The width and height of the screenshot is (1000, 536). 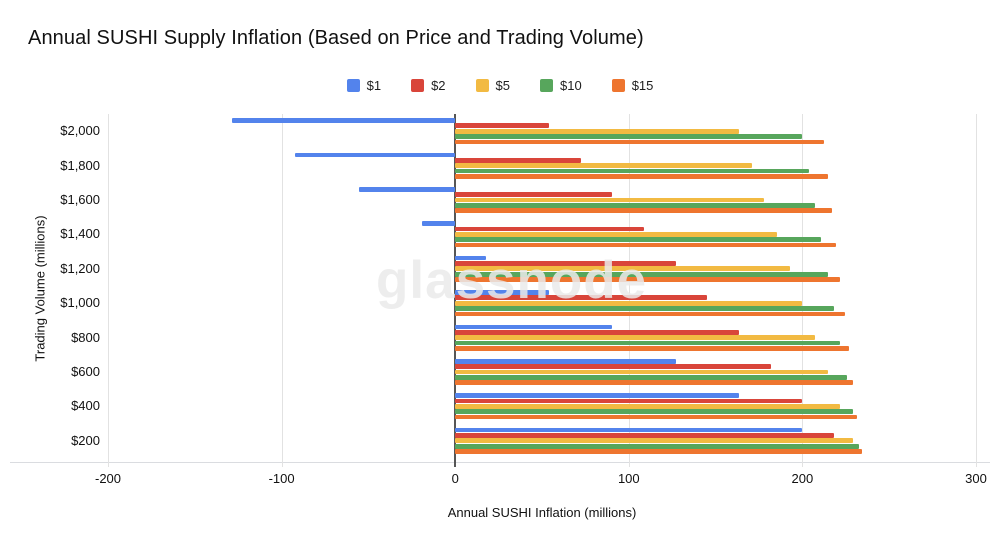 I want to click on legend: $1 $2 $5 $10 $15, so click(x=500, y=85).